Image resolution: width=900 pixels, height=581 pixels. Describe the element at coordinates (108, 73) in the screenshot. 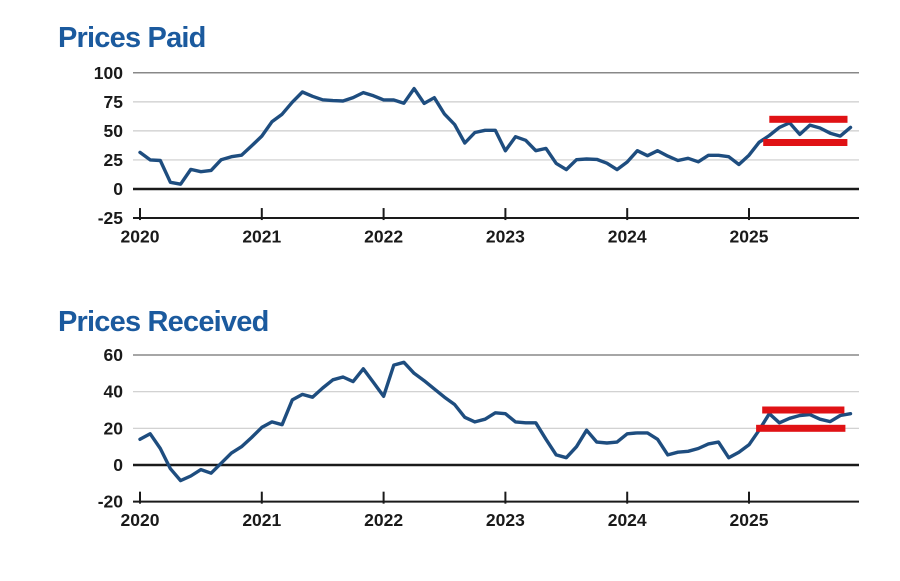

I see `y-tick-label: 100` at that location.